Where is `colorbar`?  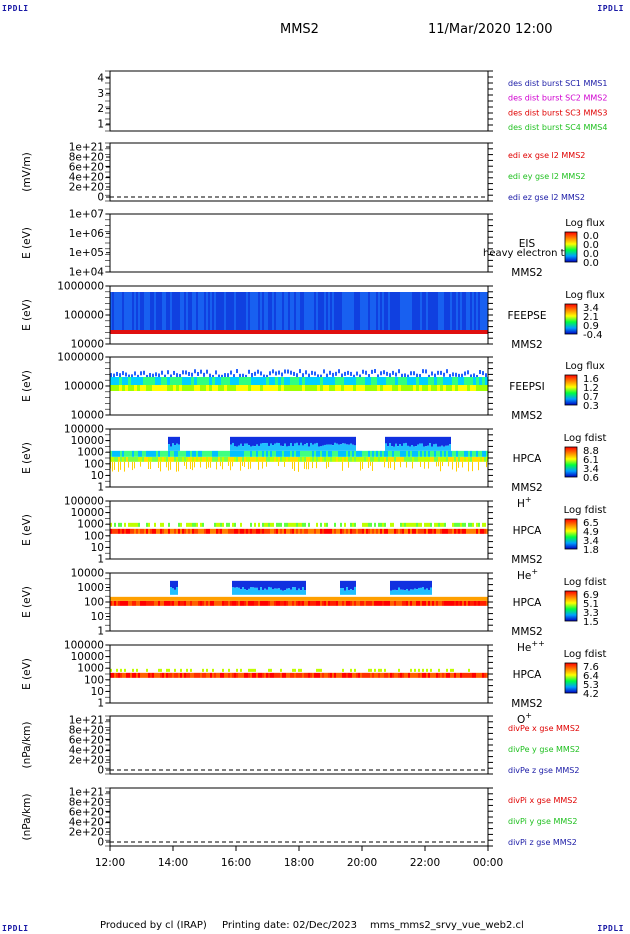
colorbar is located at coordinates (571, 678).